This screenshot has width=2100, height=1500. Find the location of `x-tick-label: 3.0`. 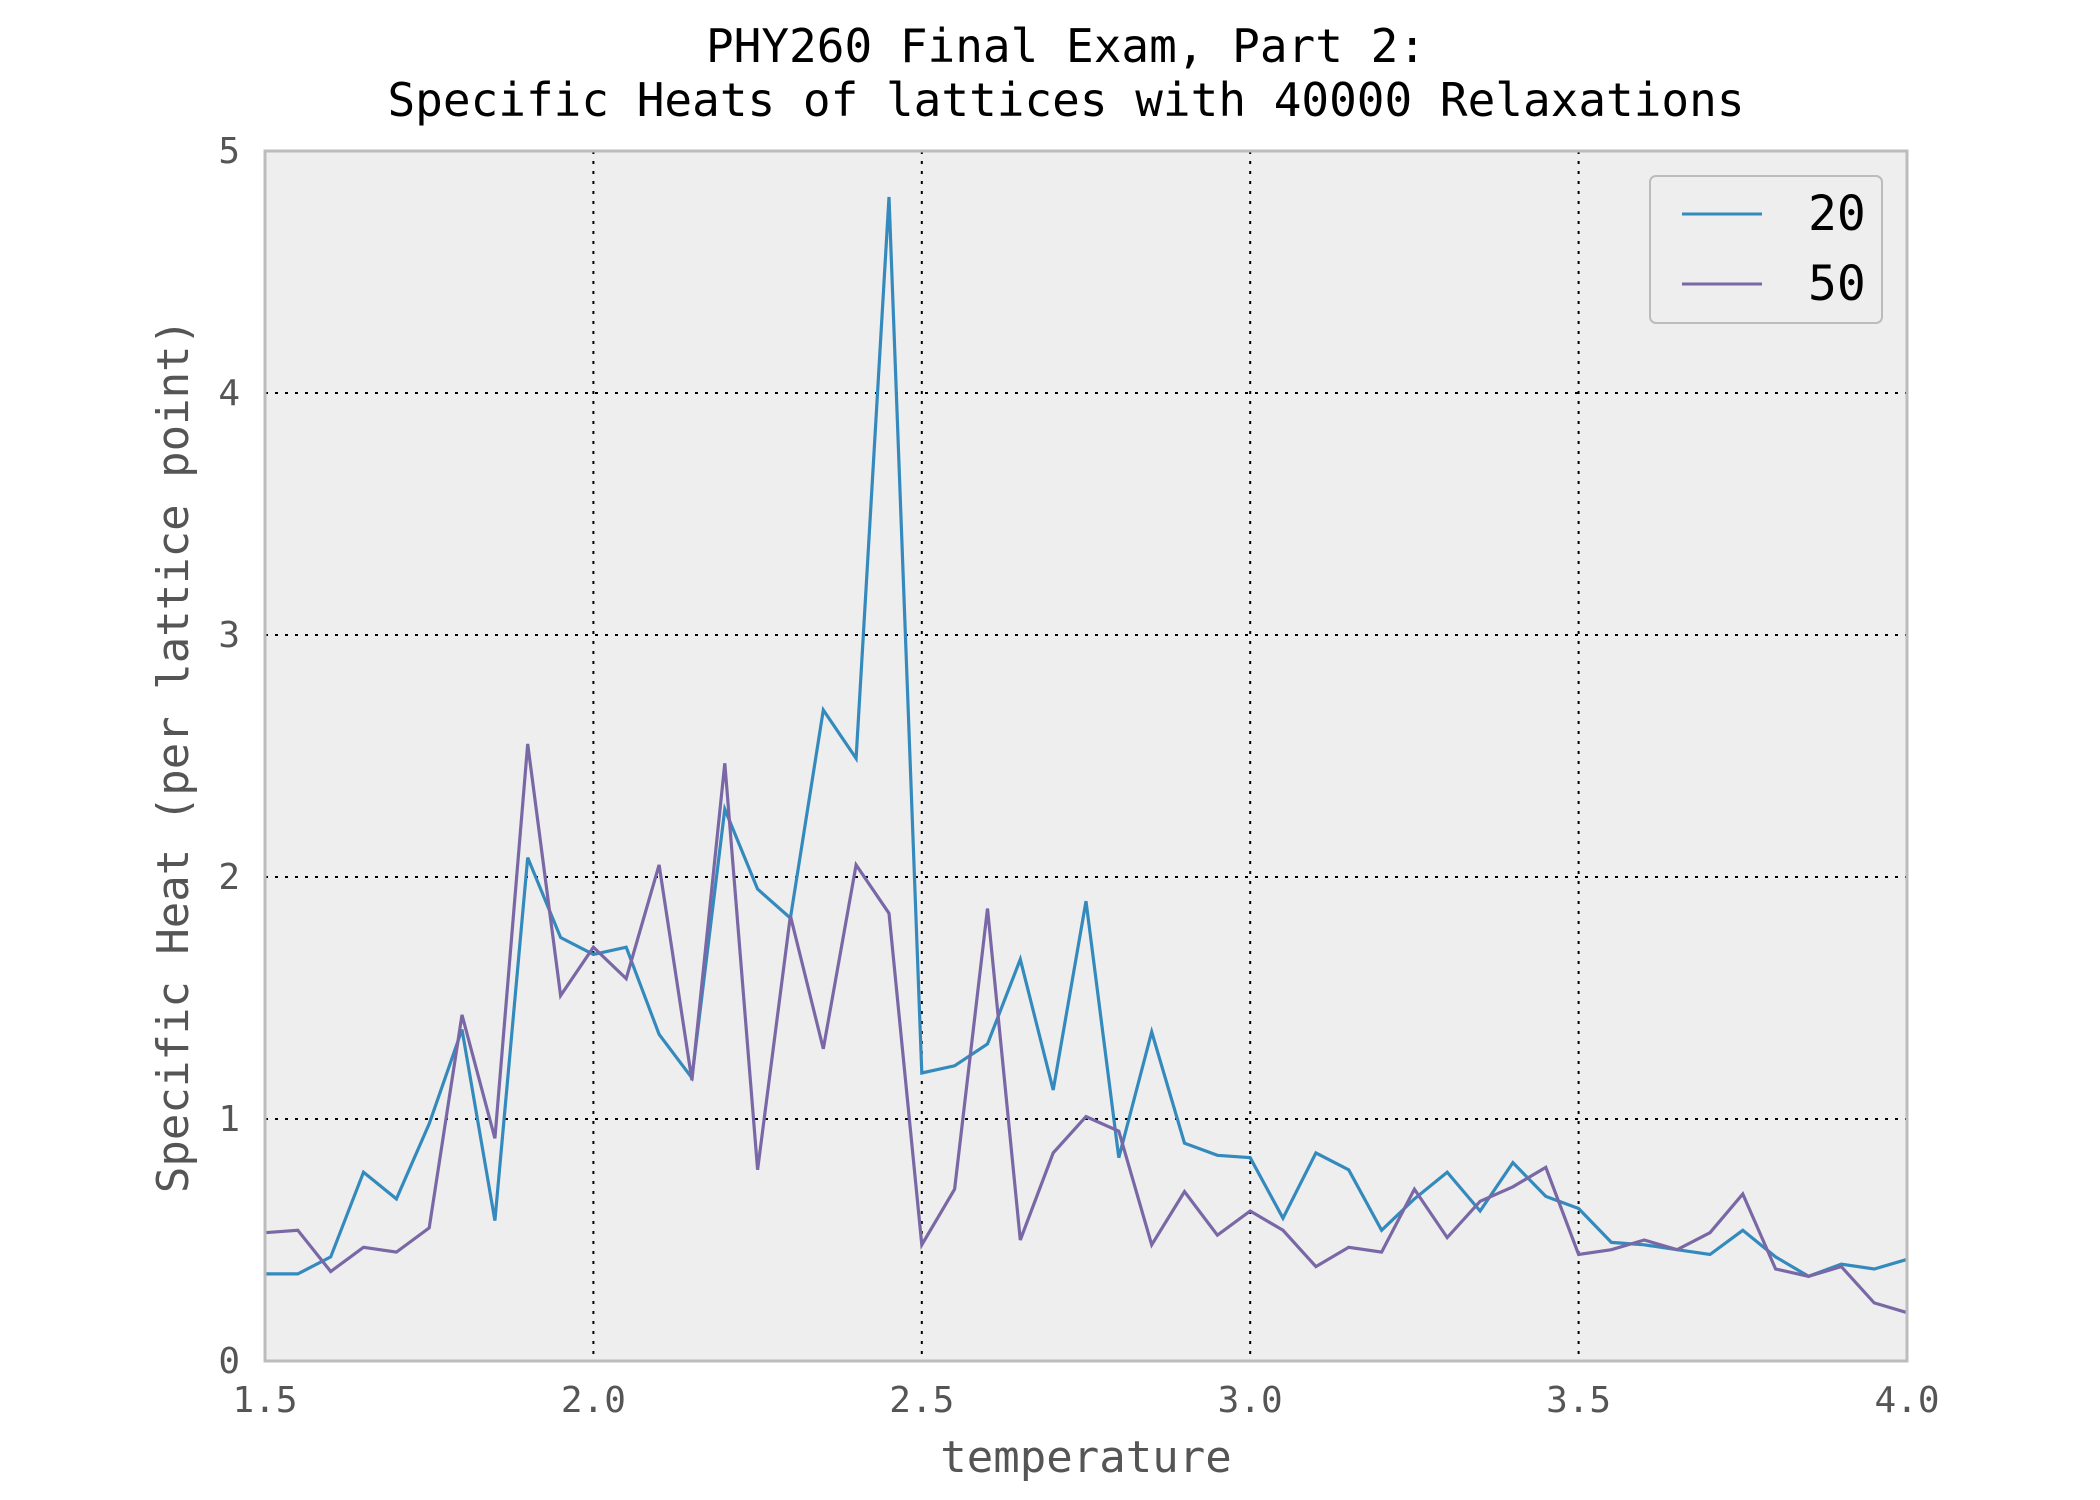

x-tick-label: 3.0 is located at coordinates (1250, 1400).